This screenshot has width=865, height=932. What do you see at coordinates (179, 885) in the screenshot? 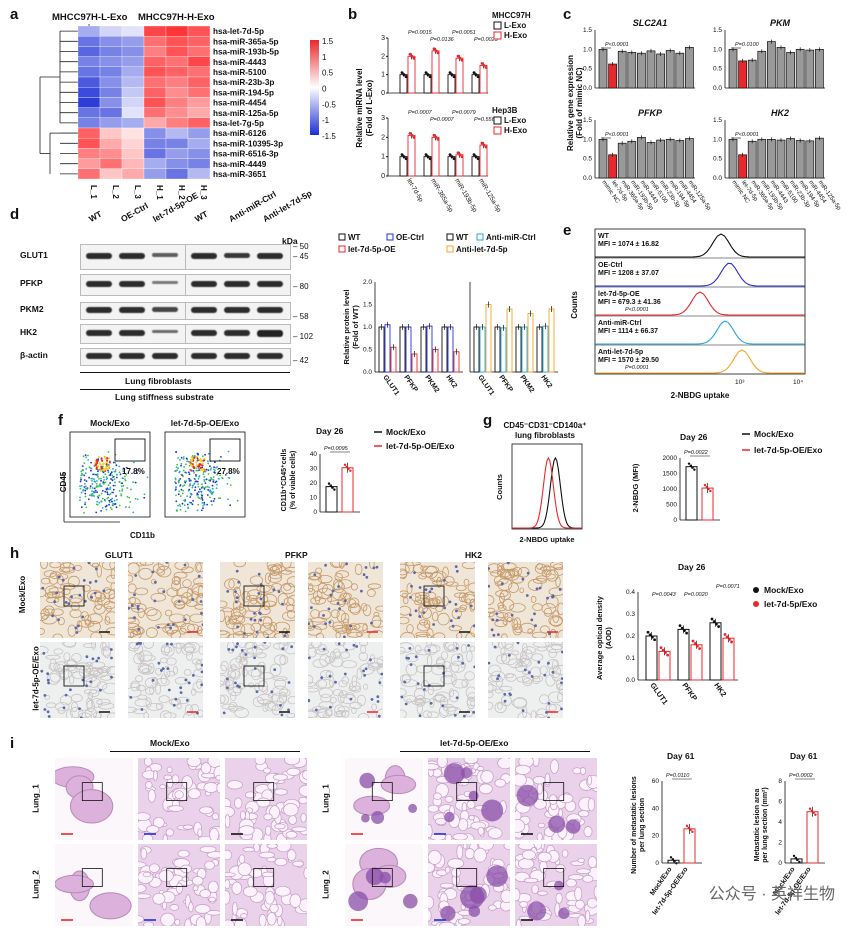
I see `he-mid` at bounding box center [179, 885].